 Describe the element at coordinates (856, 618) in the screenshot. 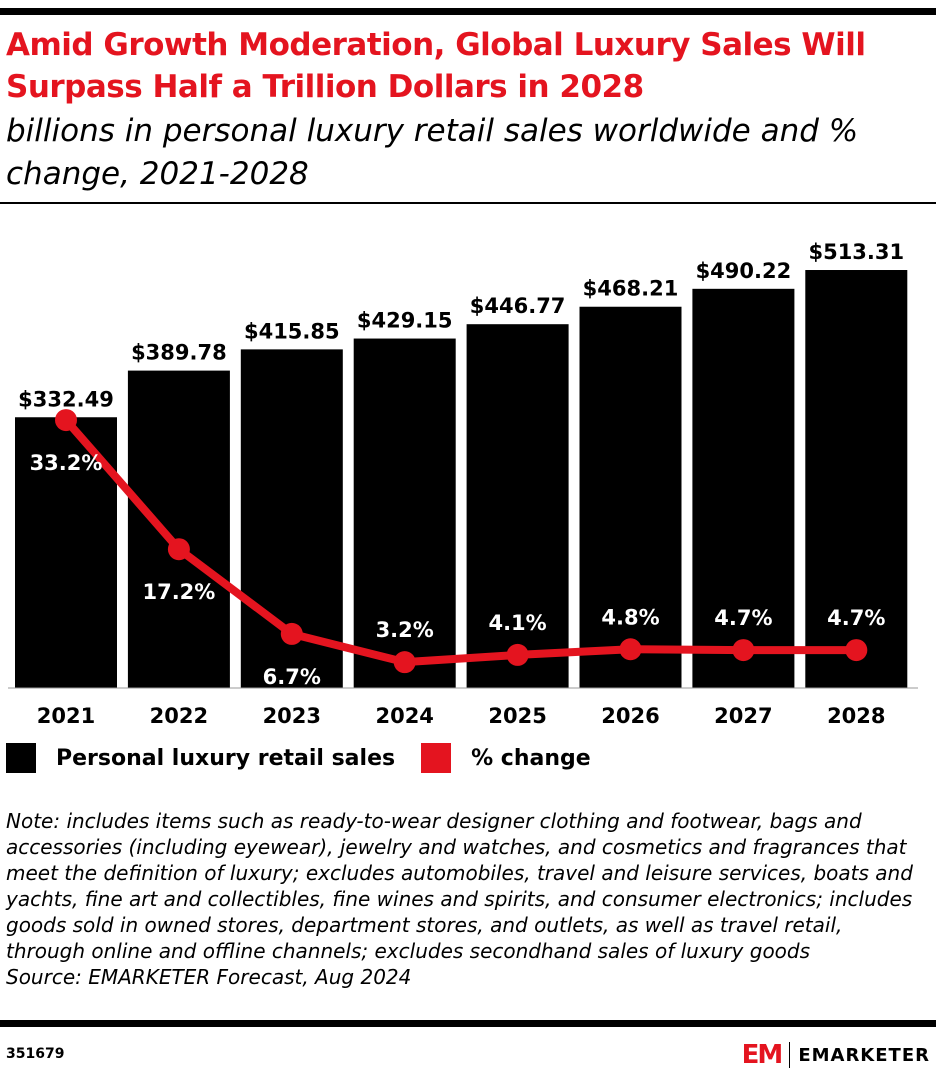

I see `change-label-2028: 4.7%` at that location.